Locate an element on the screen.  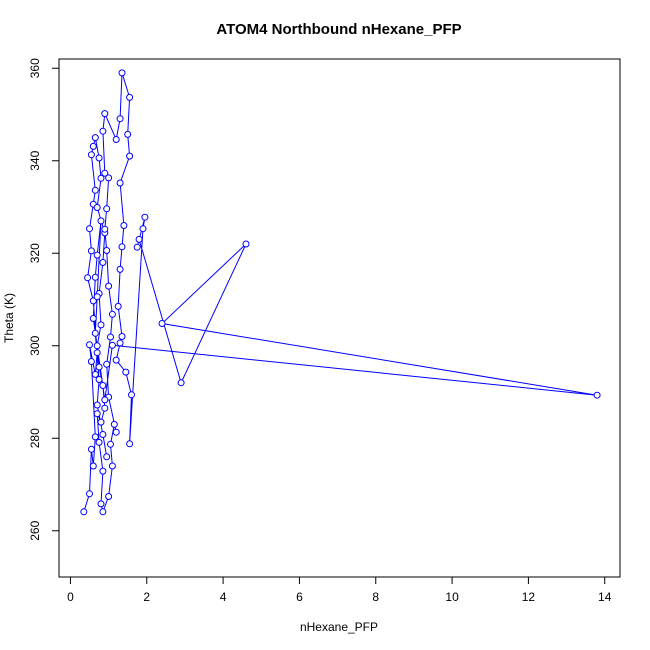
y-tick-label: 340 is located at coordinates (35, 160).